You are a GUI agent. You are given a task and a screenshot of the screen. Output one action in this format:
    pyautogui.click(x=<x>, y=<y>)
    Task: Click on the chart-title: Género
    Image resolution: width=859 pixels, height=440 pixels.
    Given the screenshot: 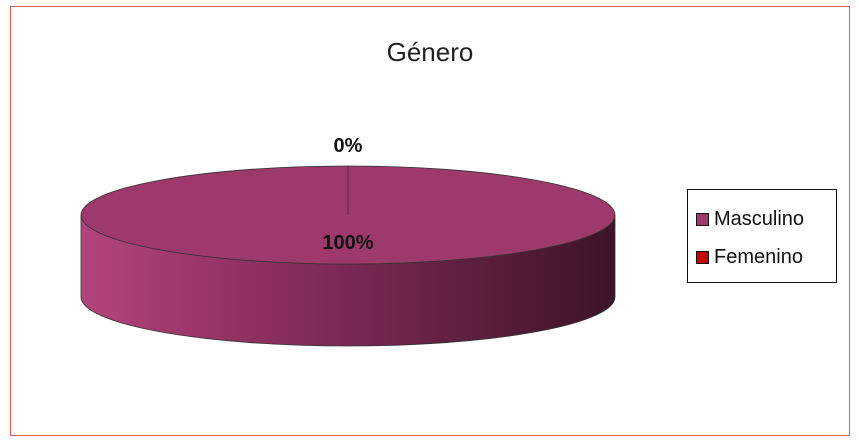 What is the action you would take?
    pyautogui.click(x=430, y=52)
    